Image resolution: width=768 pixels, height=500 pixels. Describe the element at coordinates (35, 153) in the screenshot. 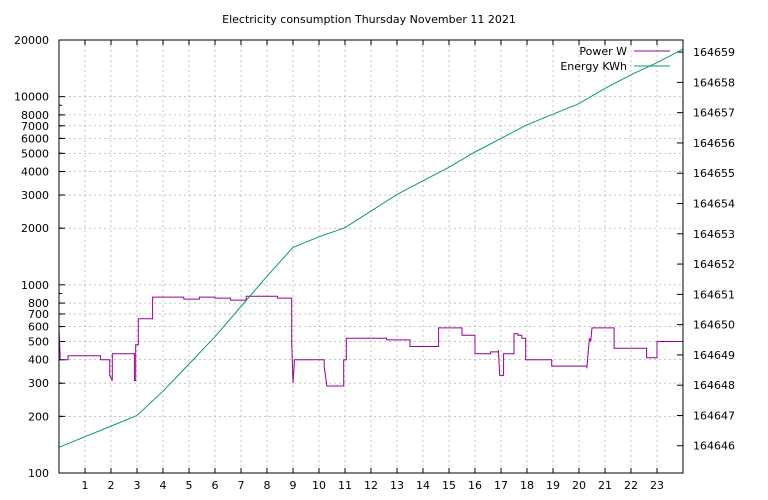

I see `y-left-tick-label: 5000` at that location.